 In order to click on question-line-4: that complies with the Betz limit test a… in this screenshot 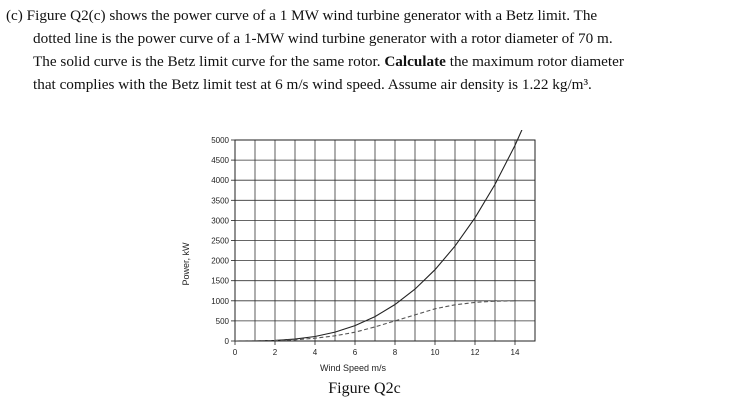, I will do `click(312, 84)`.